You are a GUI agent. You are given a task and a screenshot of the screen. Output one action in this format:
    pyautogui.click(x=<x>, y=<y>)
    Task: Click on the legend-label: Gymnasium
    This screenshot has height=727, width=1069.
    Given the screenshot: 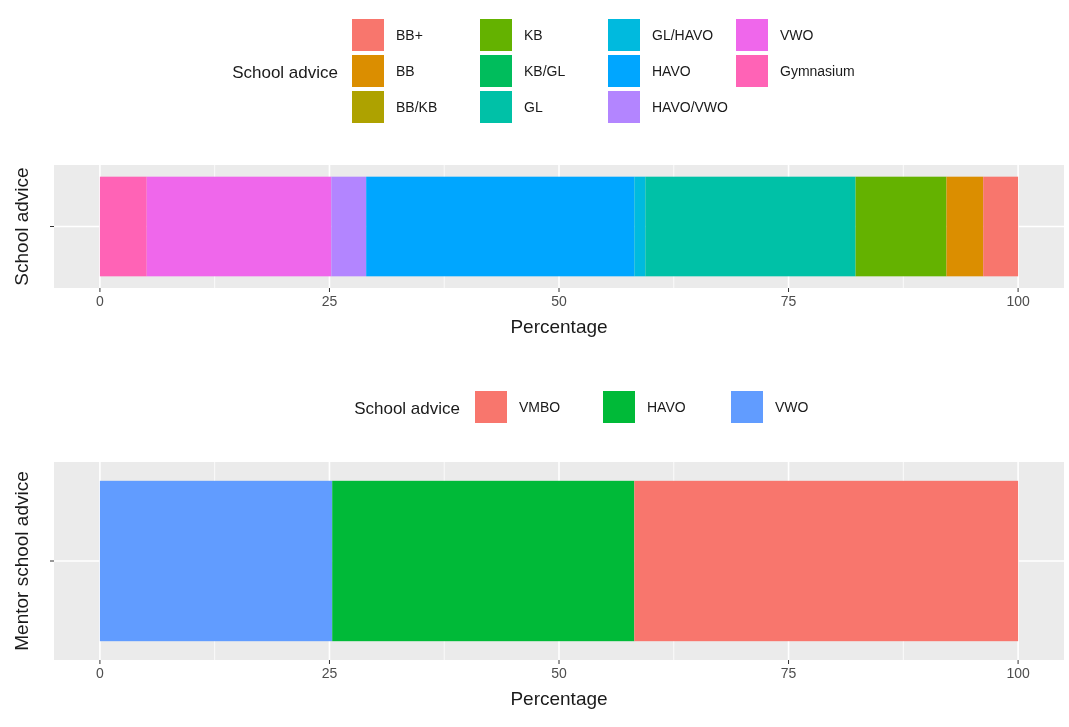 What is the action you would take?
    pyautogui.click(x=817, y=70)
    